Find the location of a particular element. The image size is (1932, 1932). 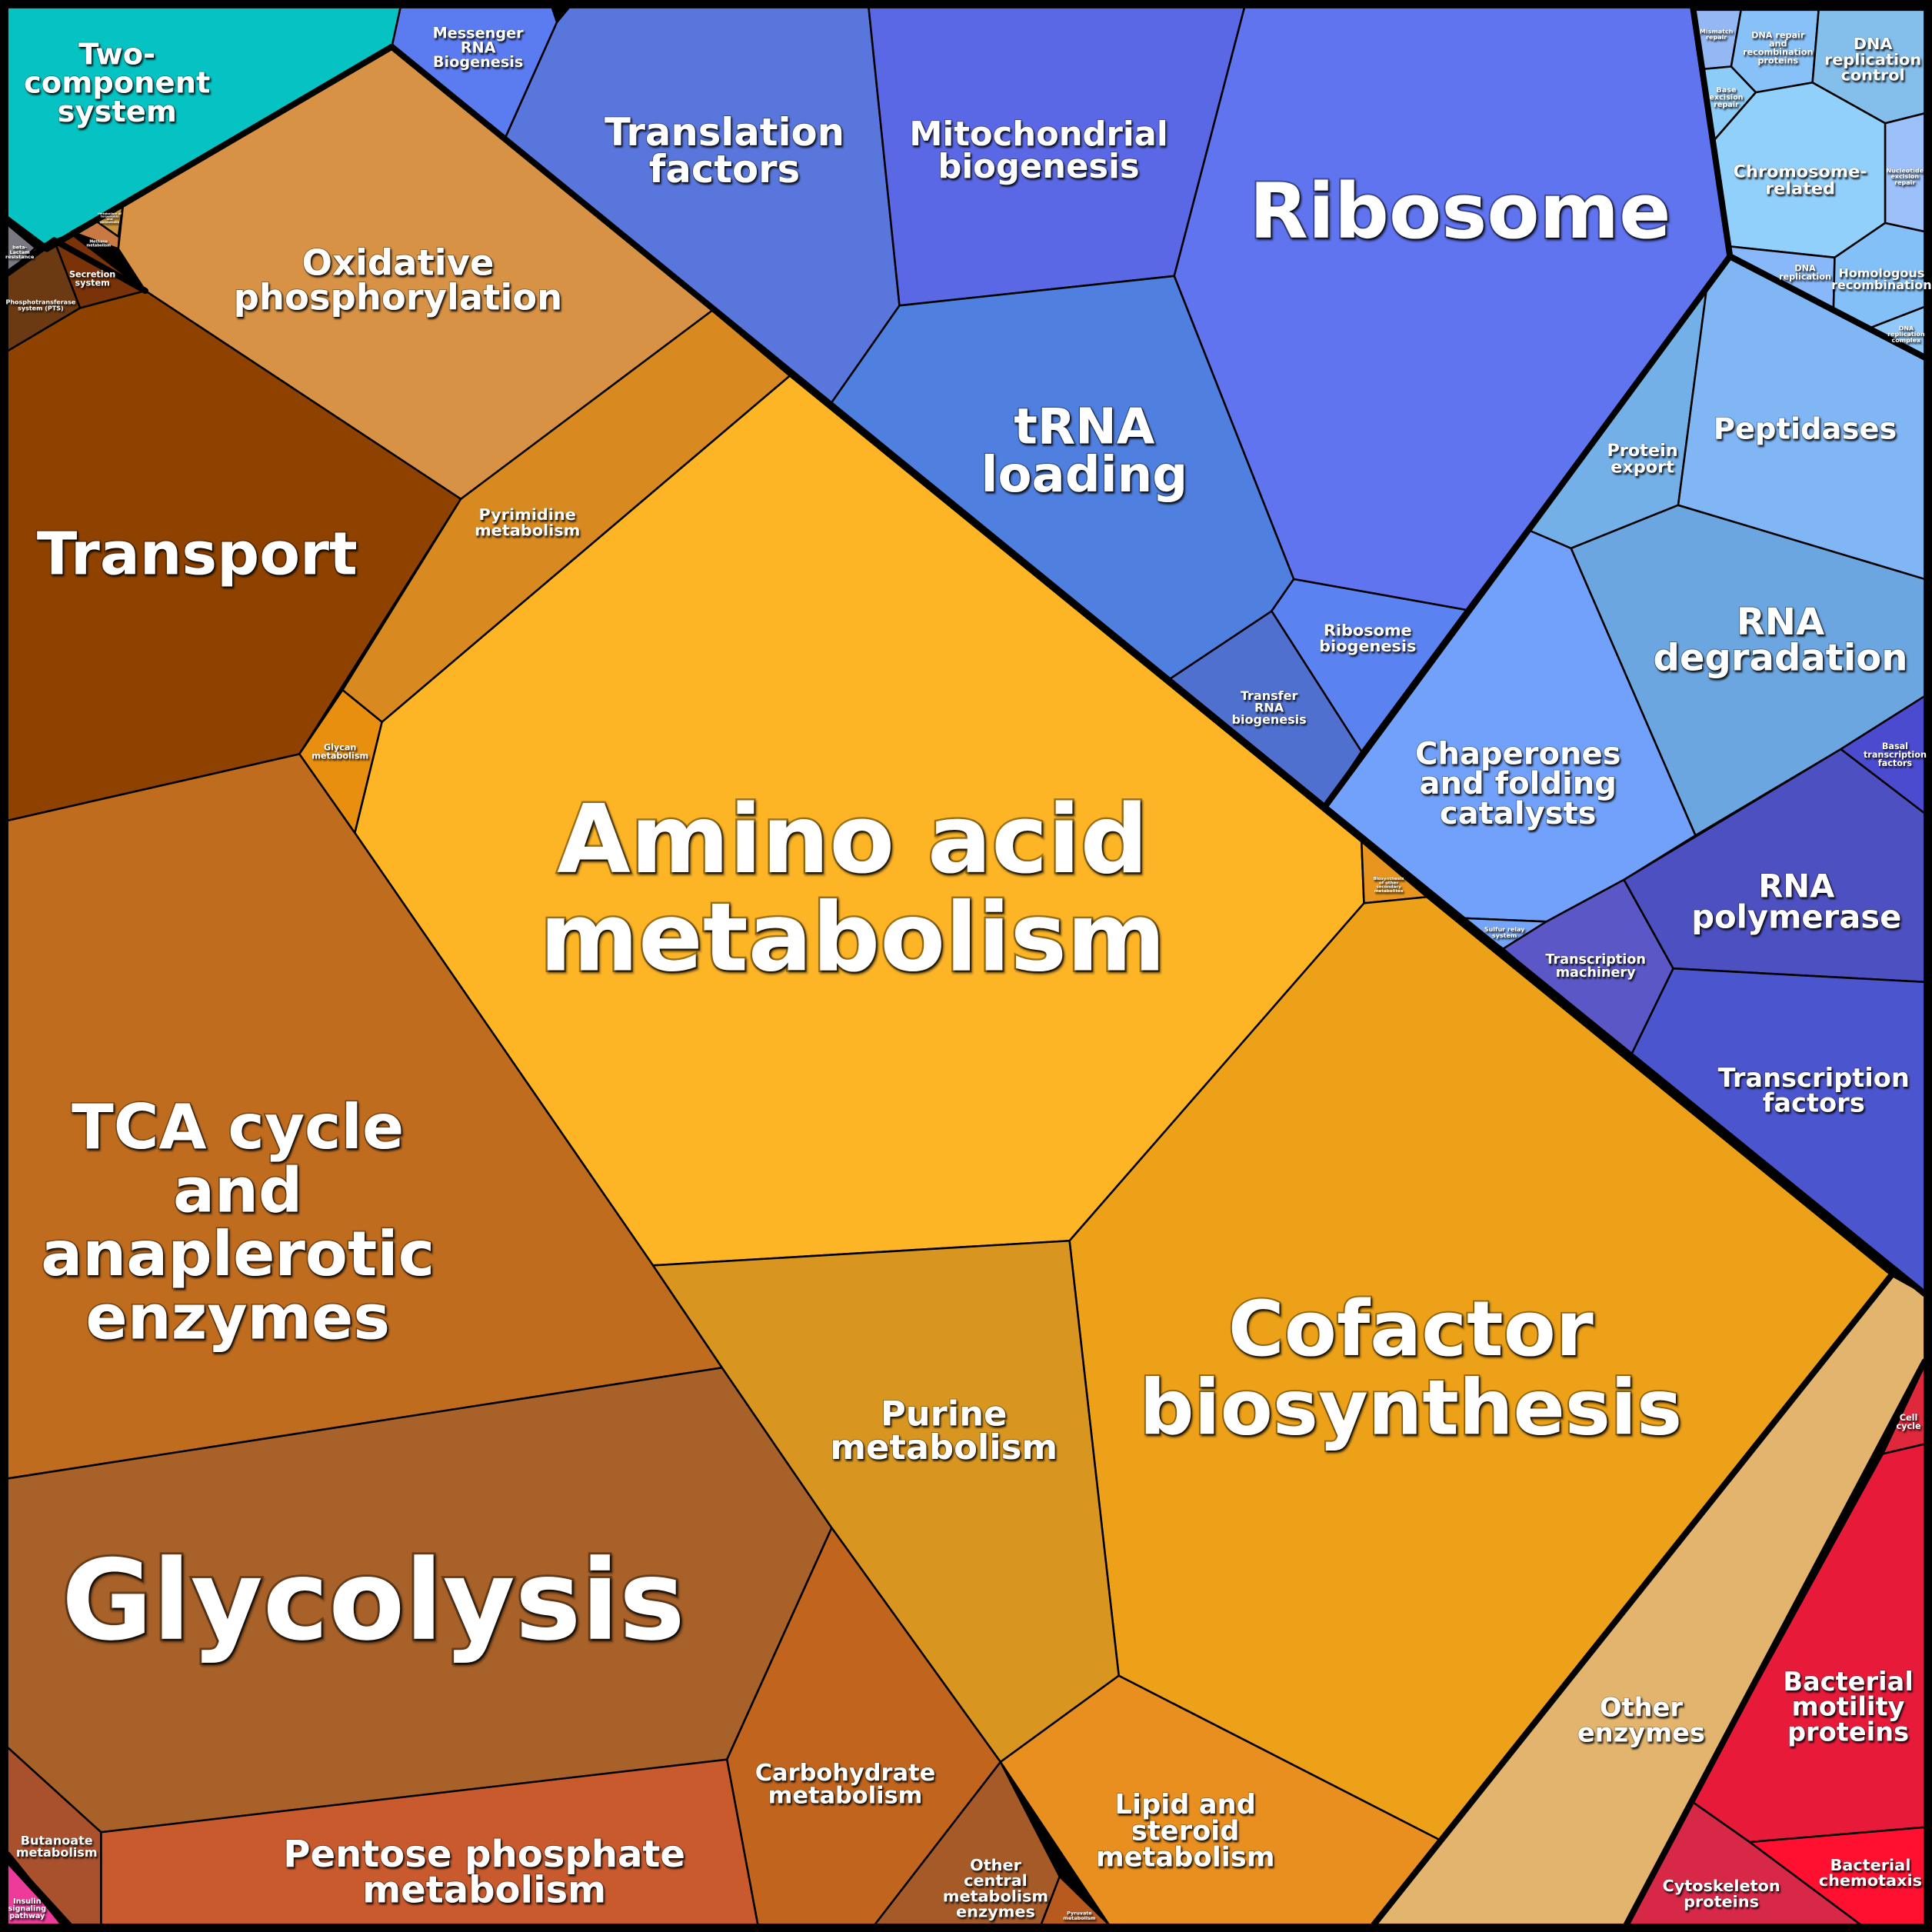

label-line: Mismatch is located at coordinates (1717, 31).